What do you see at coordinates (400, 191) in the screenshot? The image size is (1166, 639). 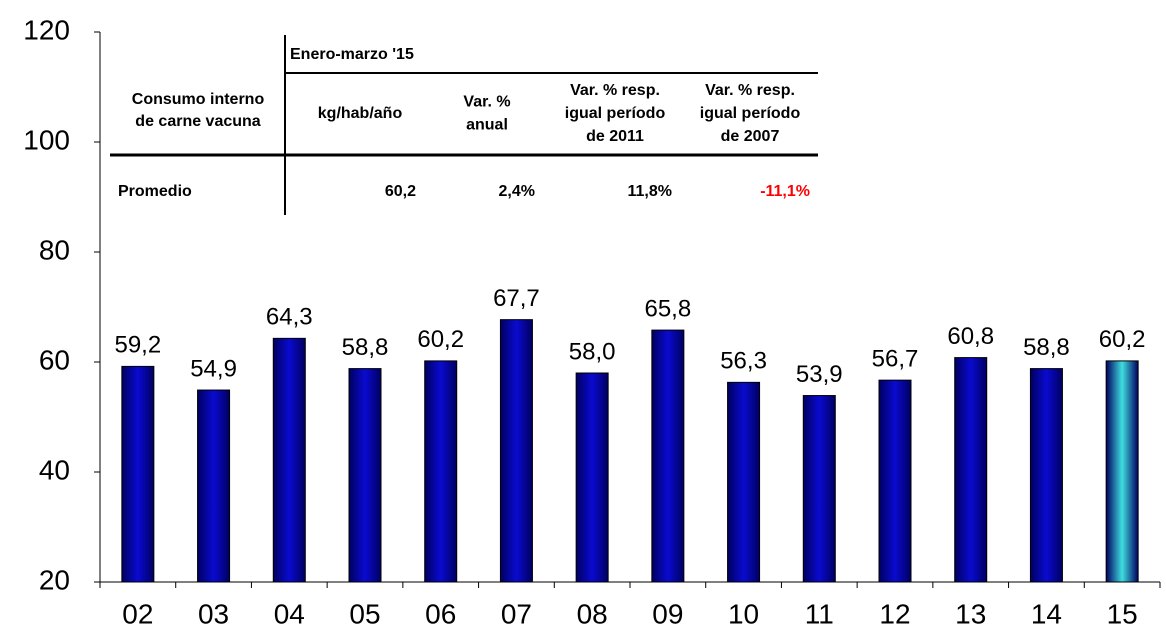 I see `table-cell: 60,2` at bounding box center [400, 191].